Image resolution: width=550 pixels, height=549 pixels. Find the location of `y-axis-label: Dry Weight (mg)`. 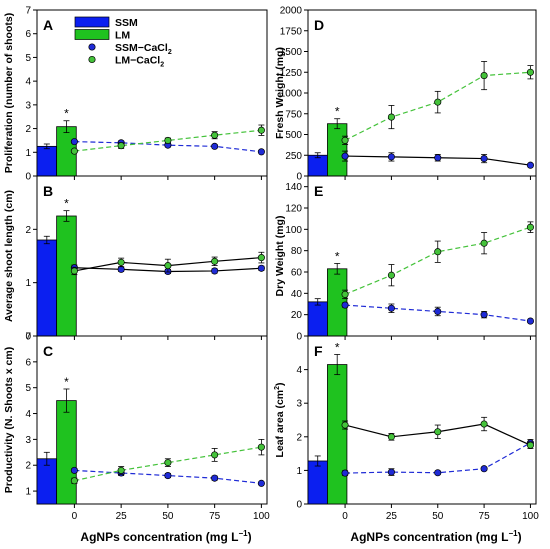

y-axis-label: Dry Weight (mg) is located at coordinates (280, 256).